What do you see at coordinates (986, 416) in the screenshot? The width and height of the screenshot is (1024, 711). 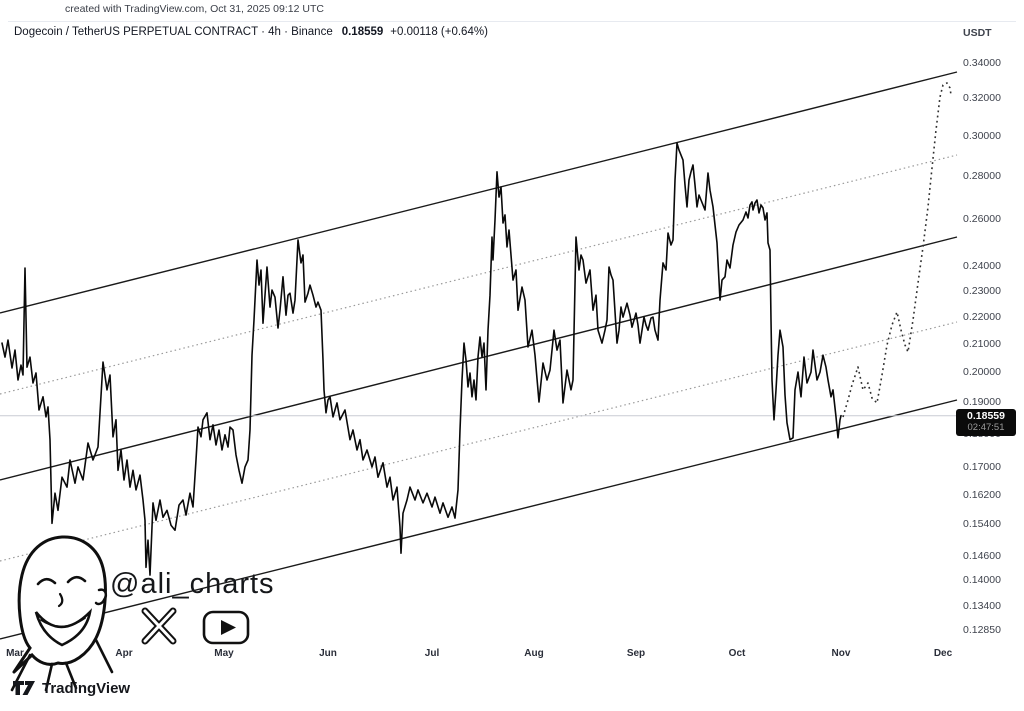 I see `badge-price: 0.18559` at bounding box center [986, 416].